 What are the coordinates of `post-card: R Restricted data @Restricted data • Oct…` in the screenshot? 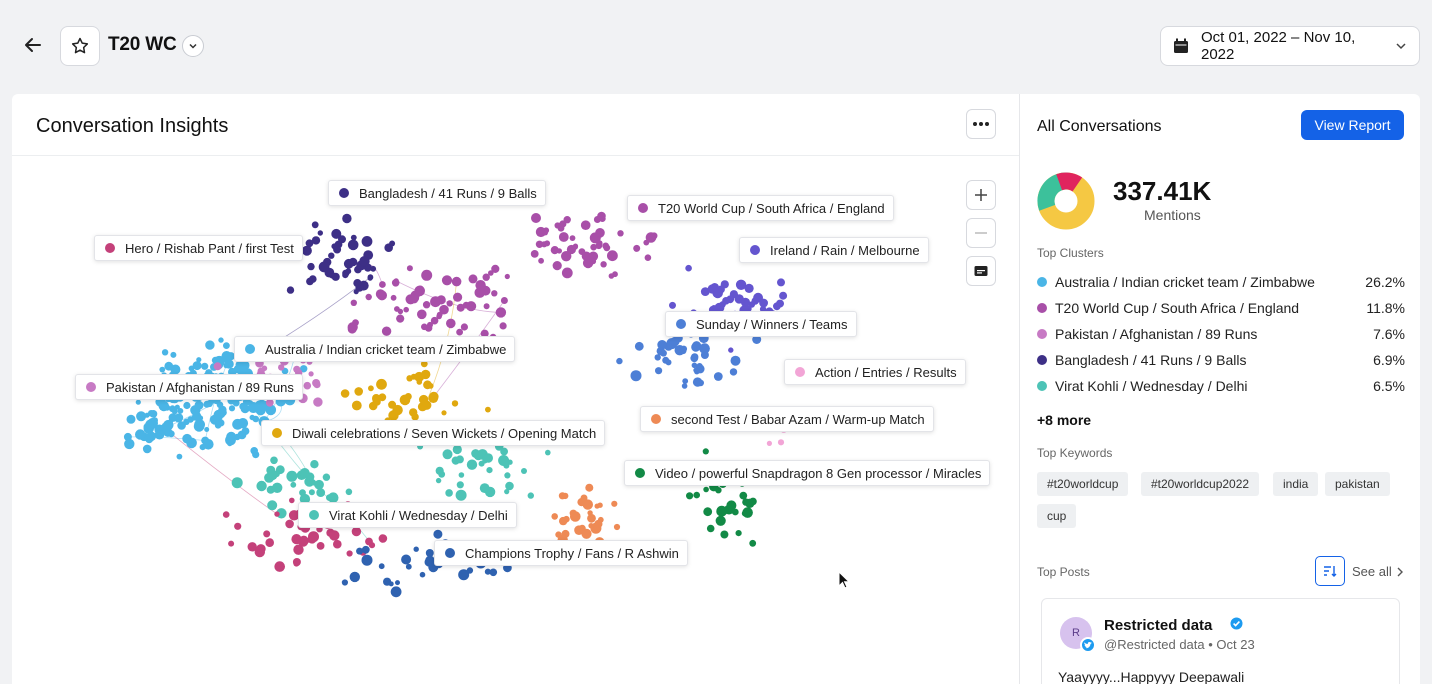 It's located at (1220, 641).